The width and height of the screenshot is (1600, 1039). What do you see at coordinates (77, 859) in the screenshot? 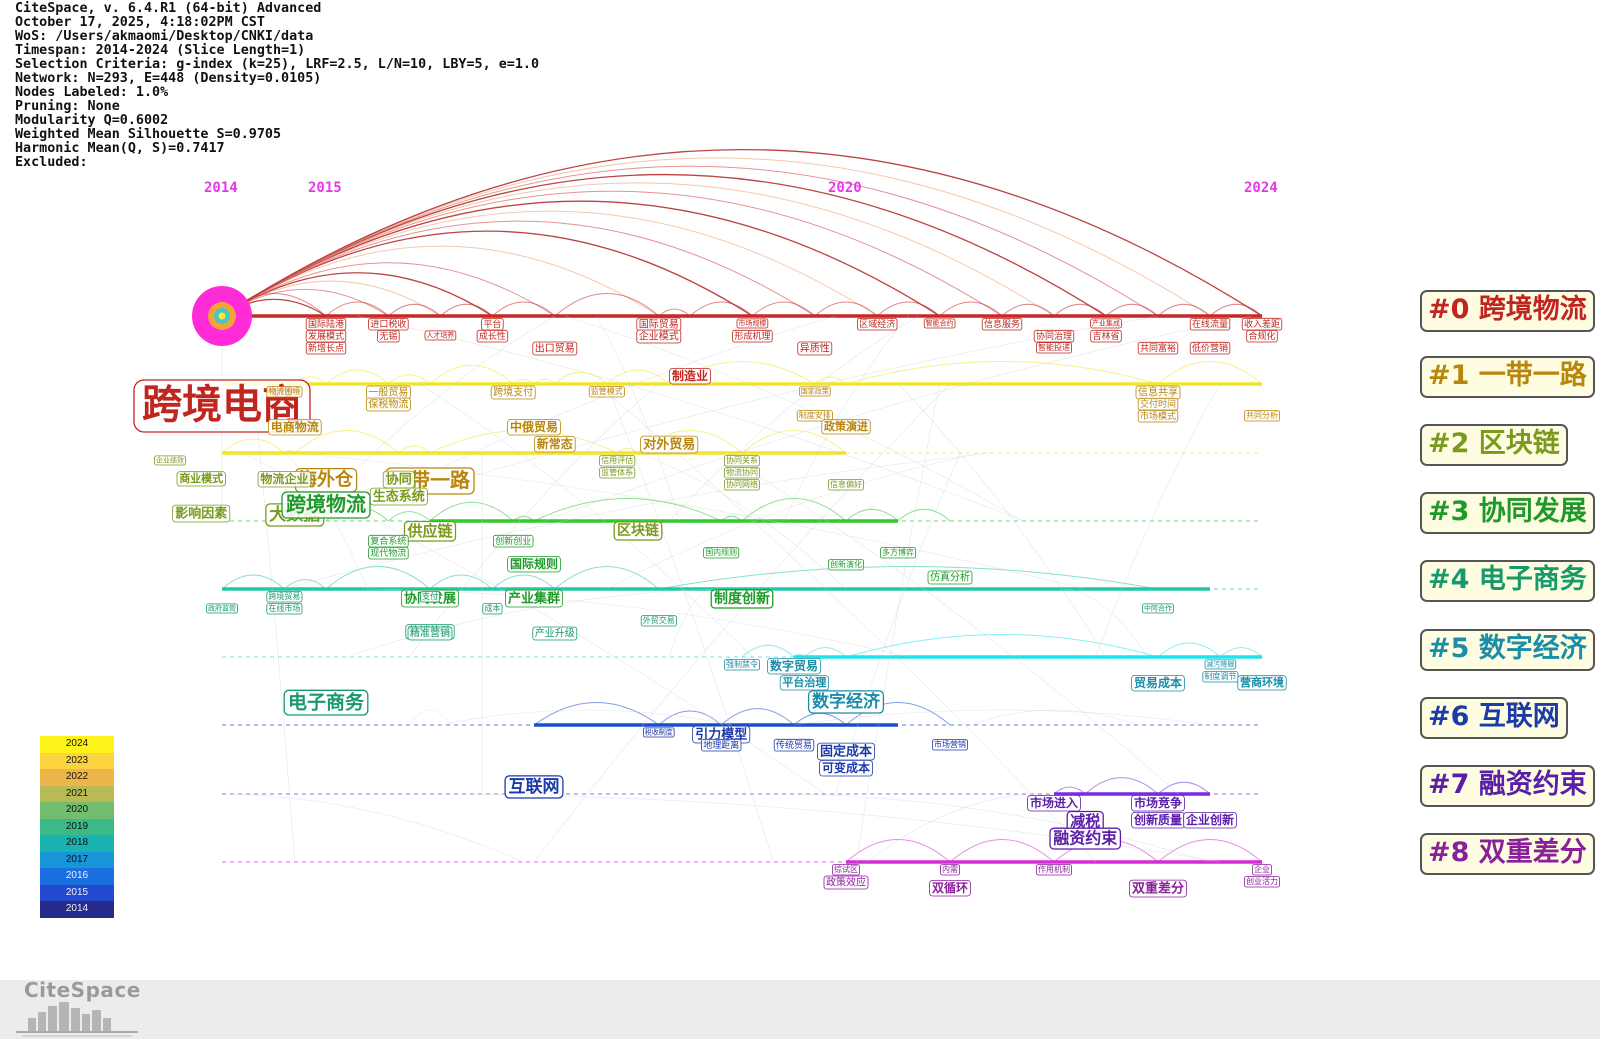
I see `legend-swatch: 2017` at bounding box center [77, 859].